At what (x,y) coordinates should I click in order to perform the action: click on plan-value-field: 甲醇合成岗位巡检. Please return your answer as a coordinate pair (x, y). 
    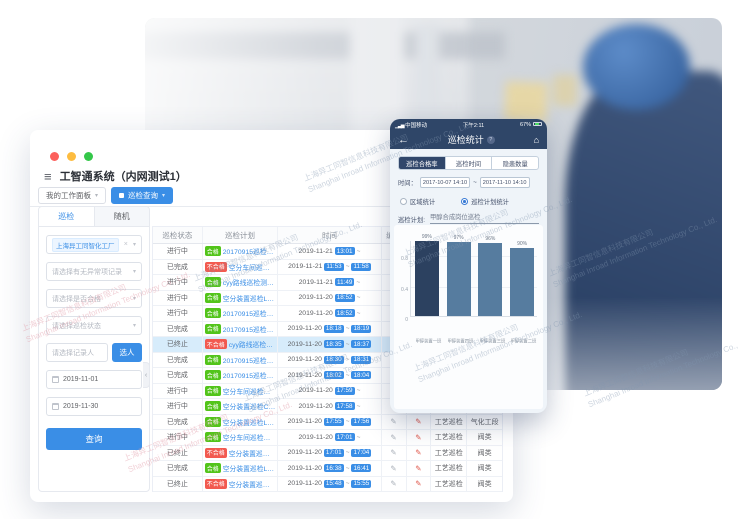
    Looking at the image, I should click on (484, 218).